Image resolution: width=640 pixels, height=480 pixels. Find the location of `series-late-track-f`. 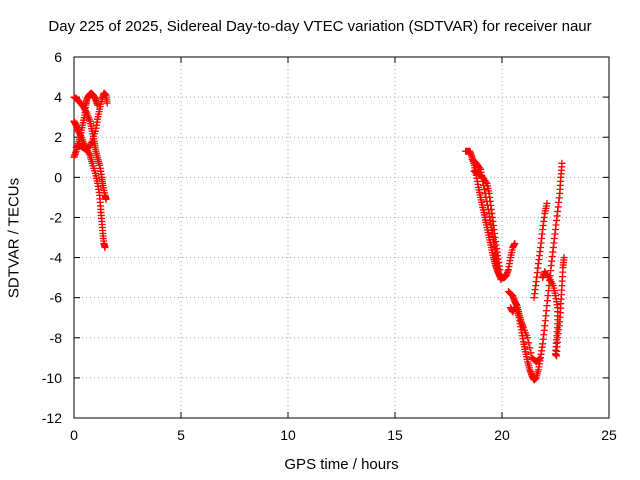

series-late-track-f is located at coordinates (540, 250).